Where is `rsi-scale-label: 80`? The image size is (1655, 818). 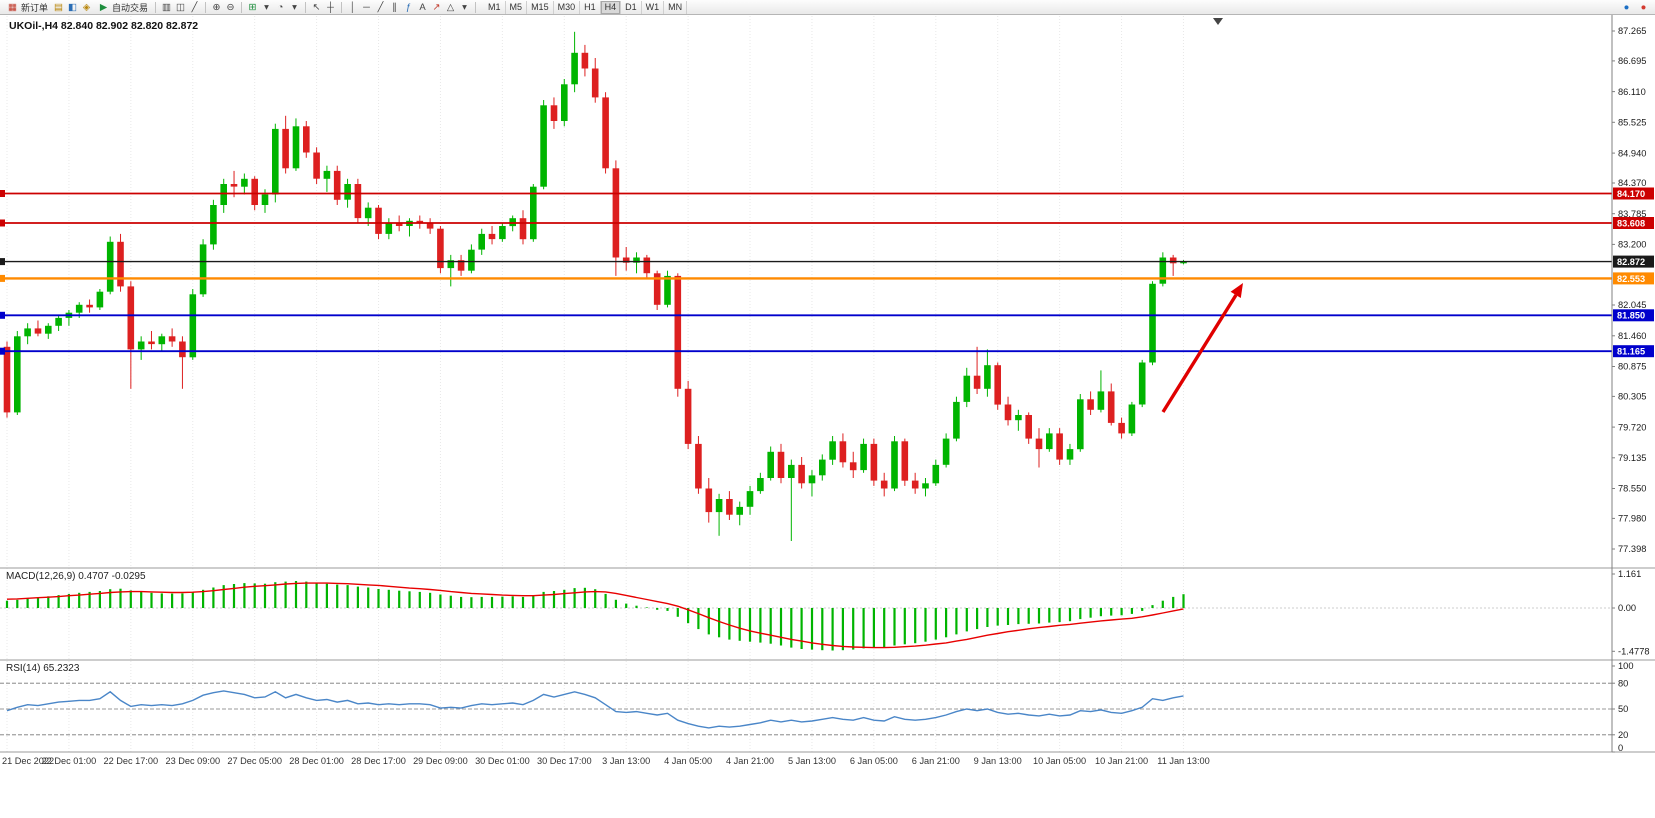 rsi-scale-label: 80 is located at coordinates (1623, 683).